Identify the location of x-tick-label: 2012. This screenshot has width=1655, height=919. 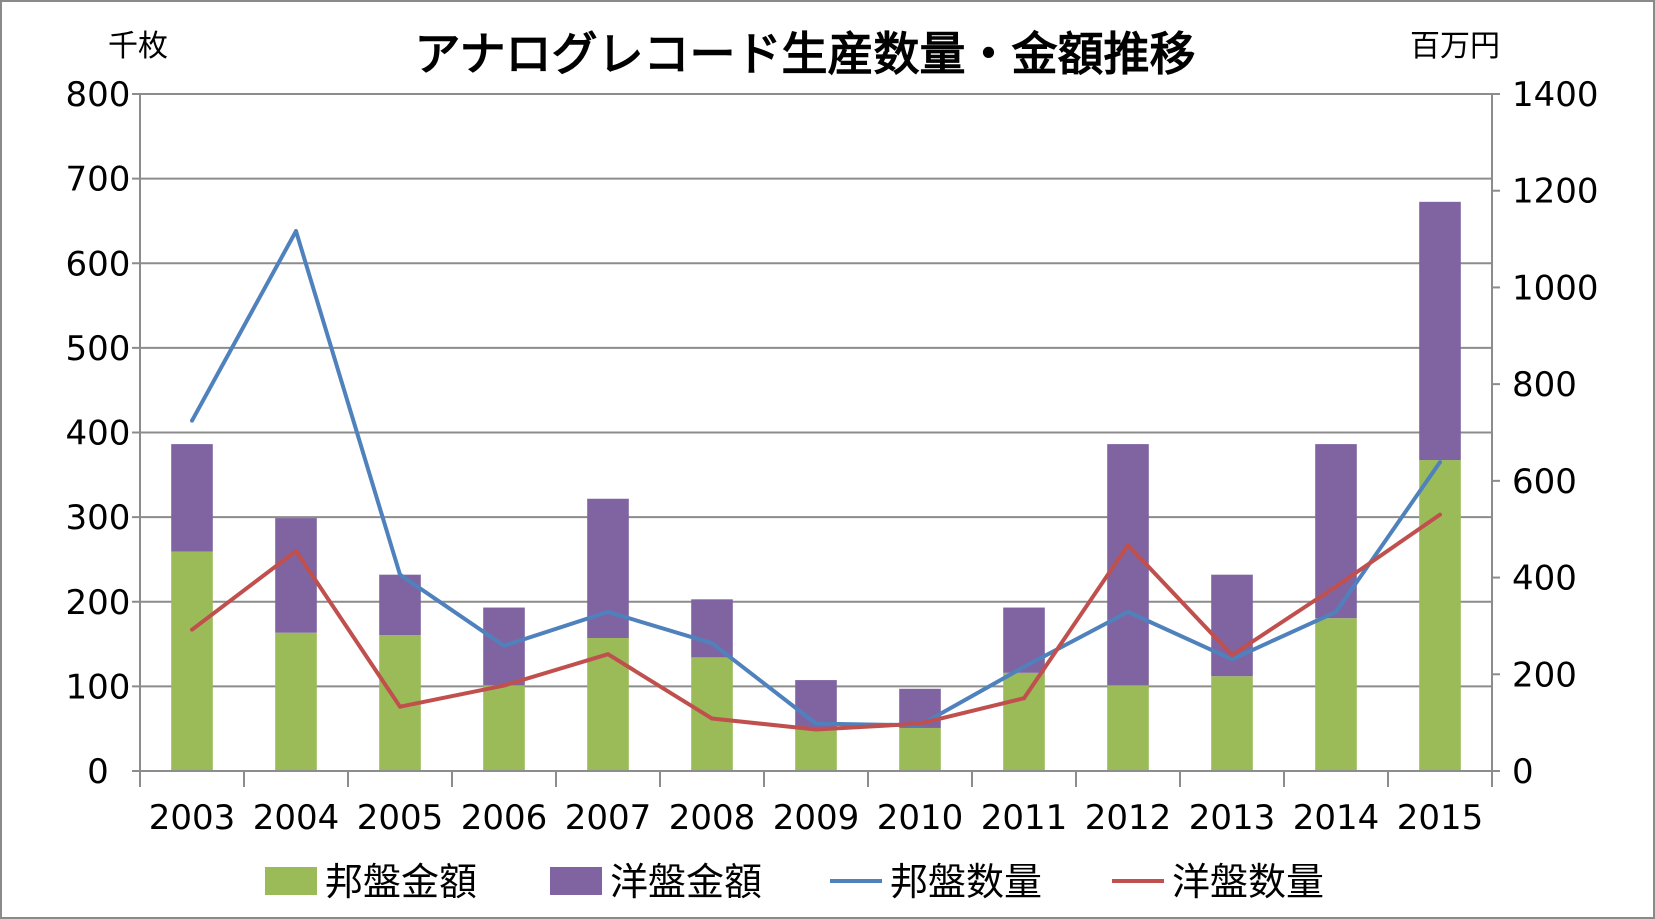
(1128, 818).